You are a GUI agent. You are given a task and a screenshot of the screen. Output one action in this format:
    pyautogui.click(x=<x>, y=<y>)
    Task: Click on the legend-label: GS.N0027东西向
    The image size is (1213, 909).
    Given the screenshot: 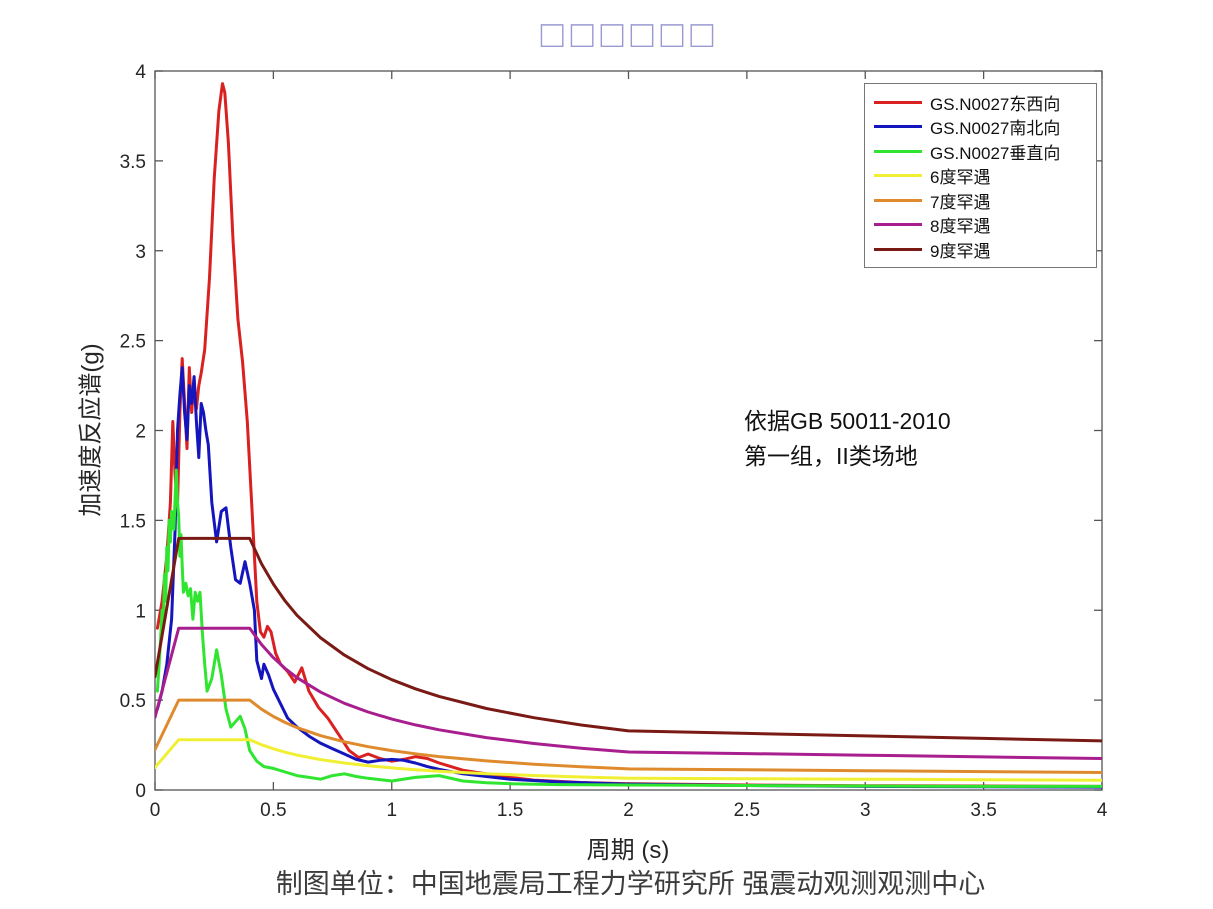 What is the action you would take?
    pyautogui.click(x=995, y=104)
    